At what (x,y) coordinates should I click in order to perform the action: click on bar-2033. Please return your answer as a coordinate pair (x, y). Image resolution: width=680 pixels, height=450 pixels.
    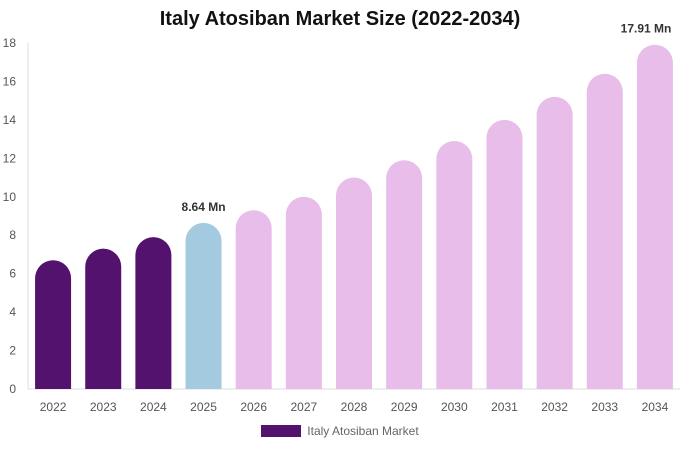
    Looking at the image, I should click on (604, 231).